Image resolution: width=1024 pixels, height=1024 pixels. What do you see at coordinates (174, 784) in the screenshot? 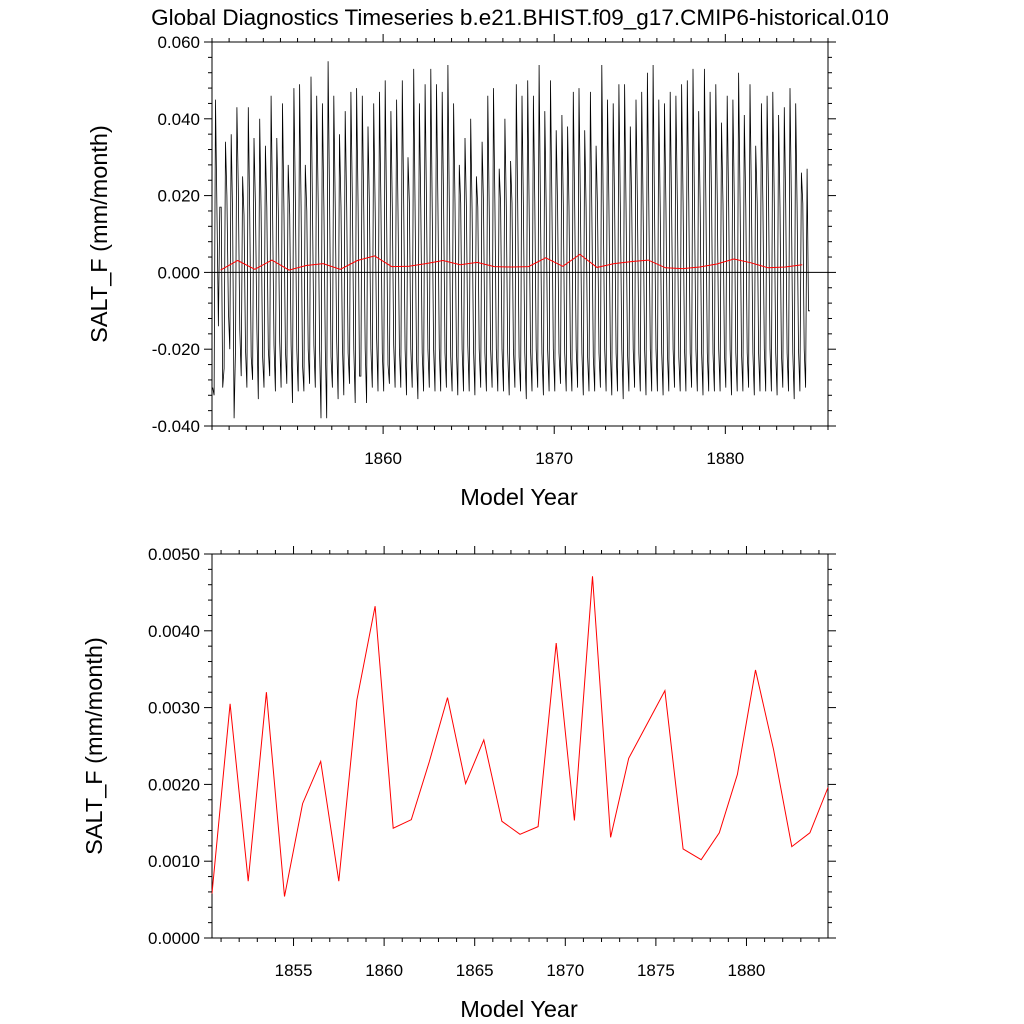
I see `bottom-y-tick-label: 0.0020` at bounding box center [174, 784].